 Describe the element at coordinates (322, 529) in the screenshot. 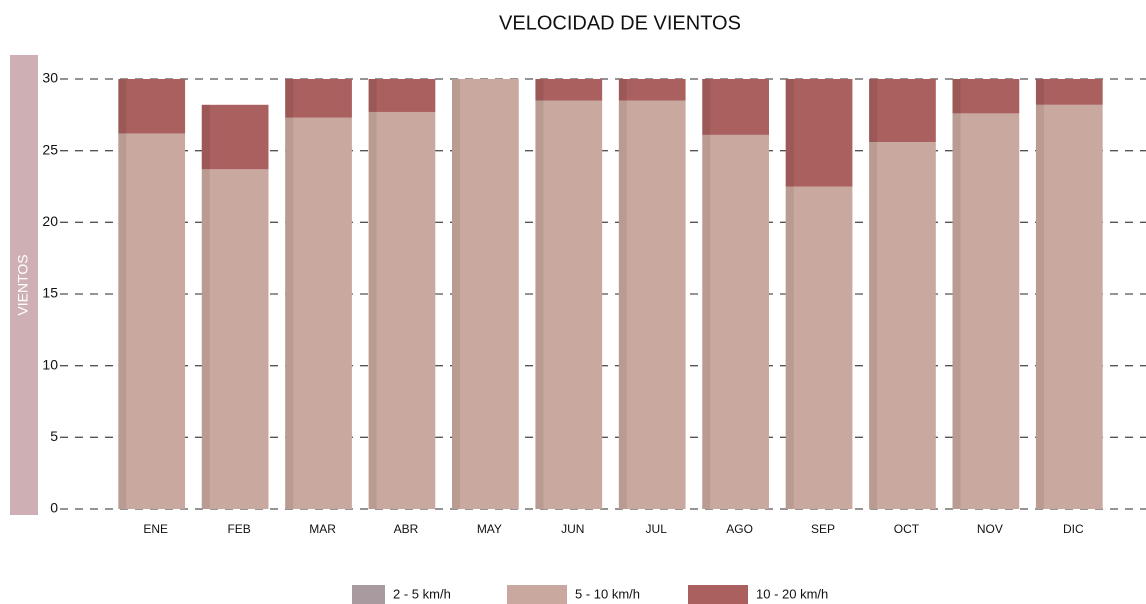

I see `x-tick-label: MAR` at that location.